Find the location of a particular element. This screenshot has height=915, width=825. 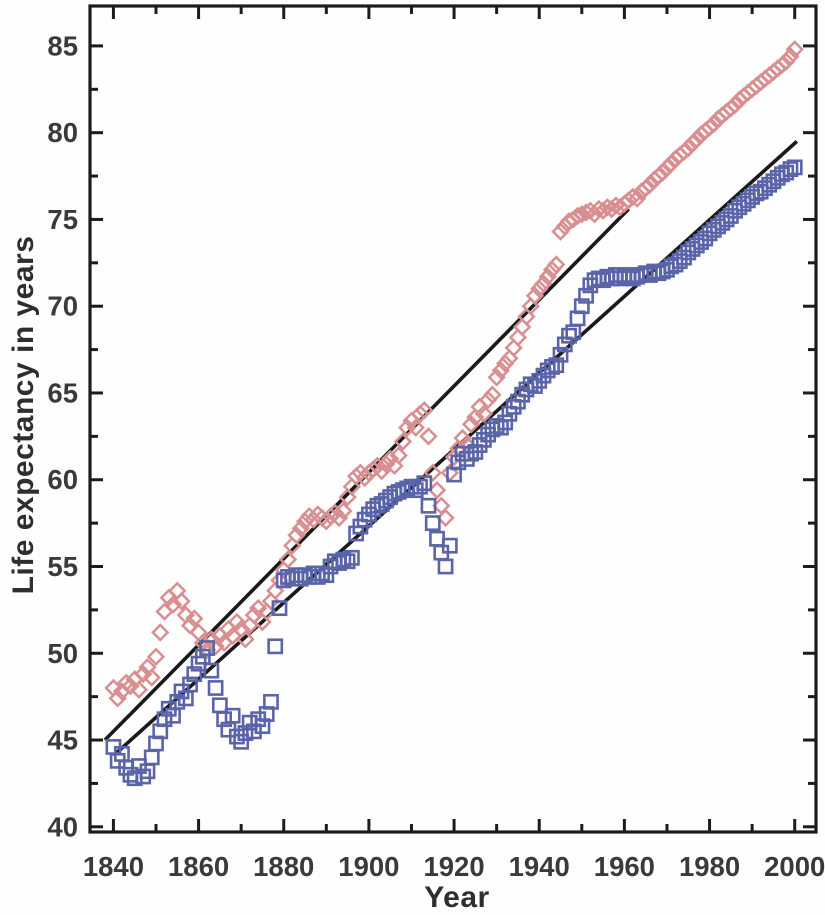

x-tick-label: 1900 is located at coordinates (368, 866).